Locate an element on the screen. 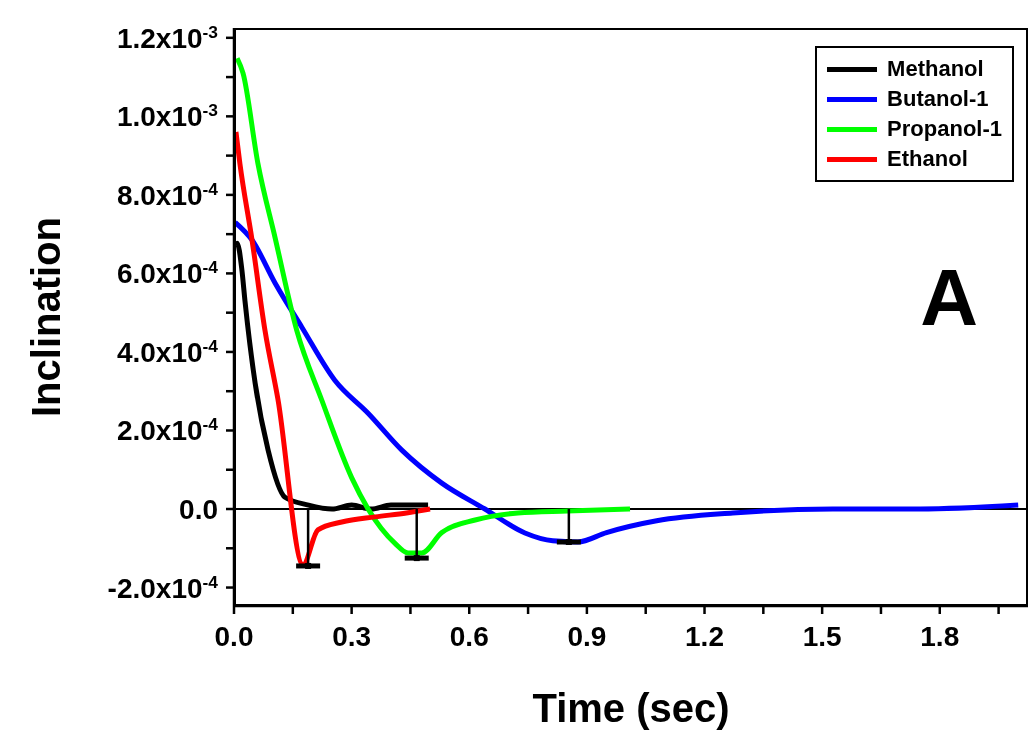 The image size is (1031, 745). legend-label: Ethanol is located at coordinates (927, 159).